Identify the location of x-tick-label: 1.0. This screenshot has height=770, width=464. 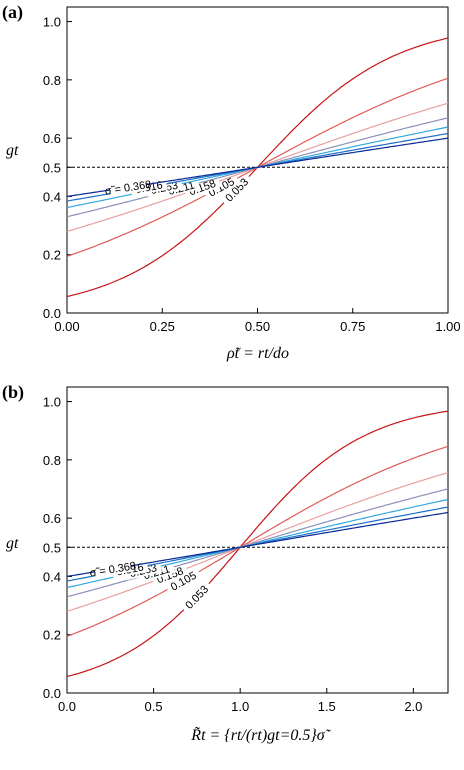
(240, 706).